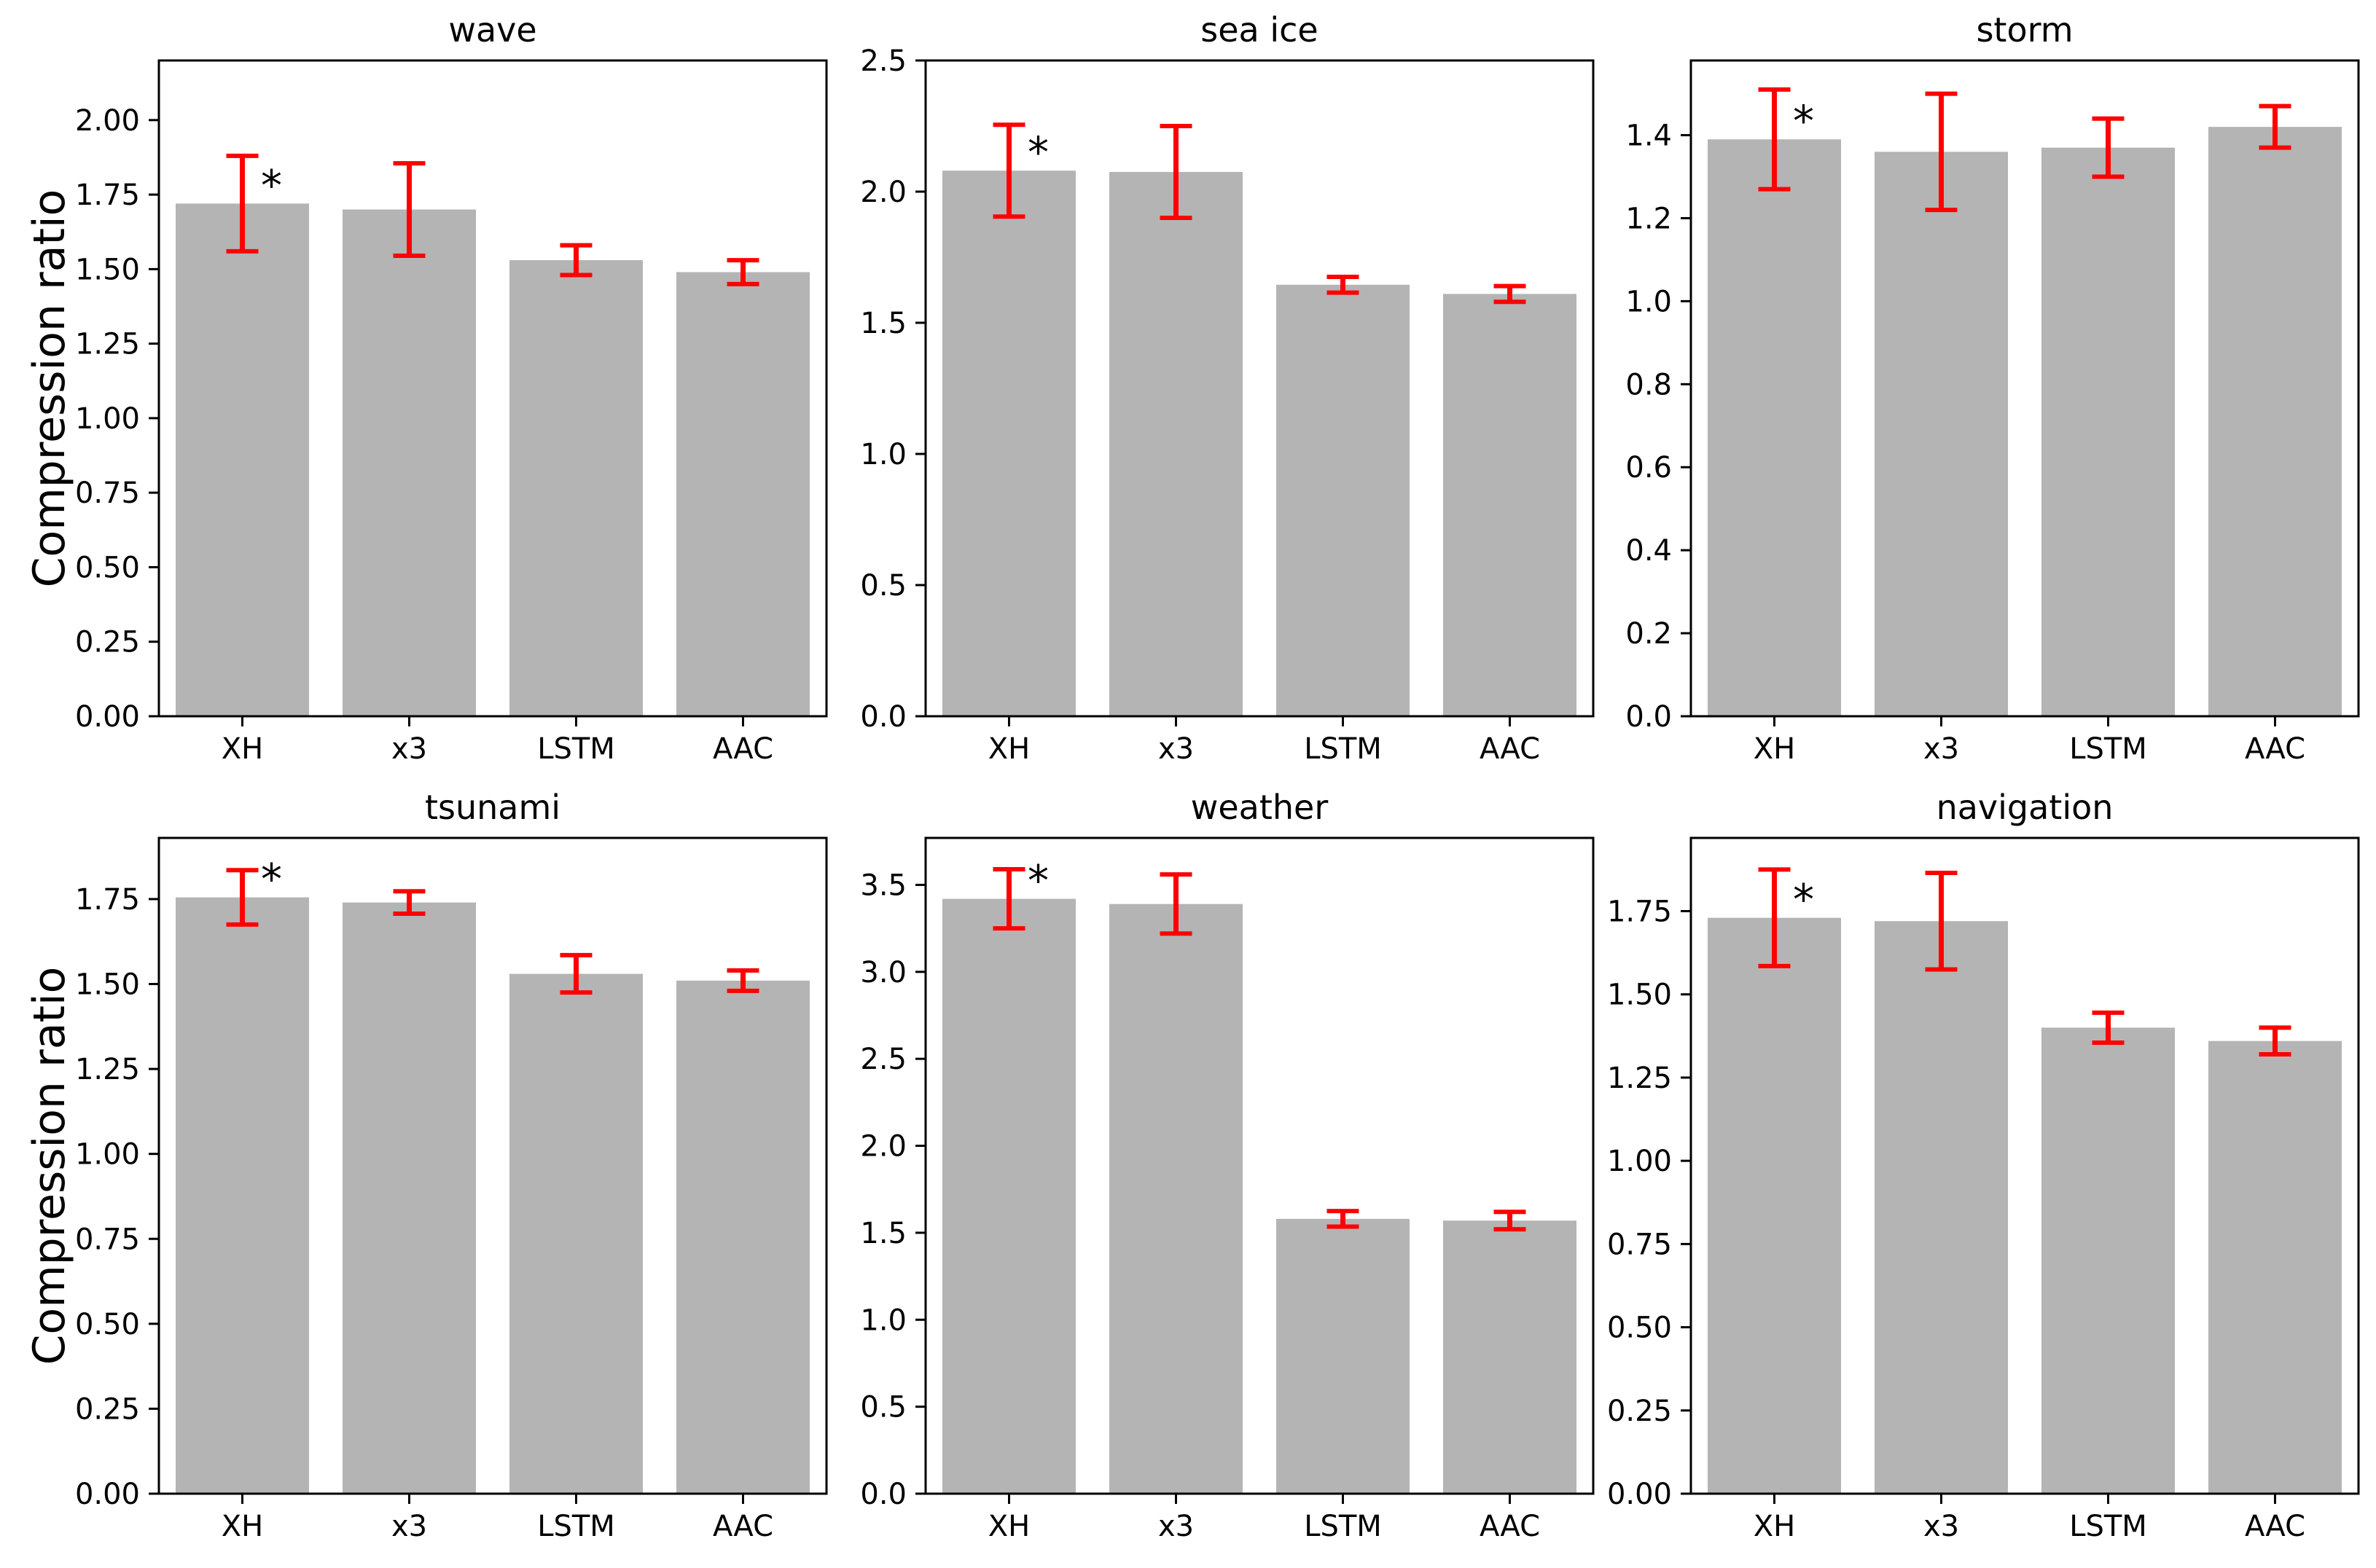 Image resolution: width=2376 pixels, height=1568 pixels. I want to click on panel-title: navigation, so click(2025, 807).